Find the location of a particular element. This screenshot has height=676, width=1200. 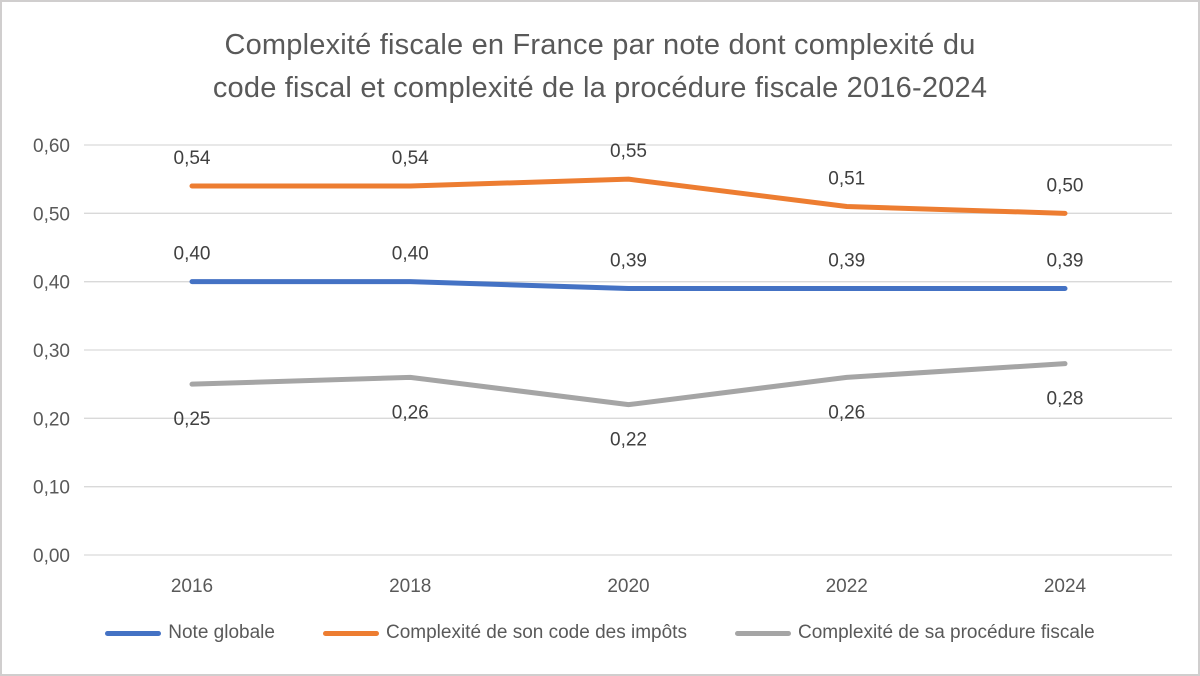

y-axis-tick-label: 0,00 is located at coordinates (51, 556).